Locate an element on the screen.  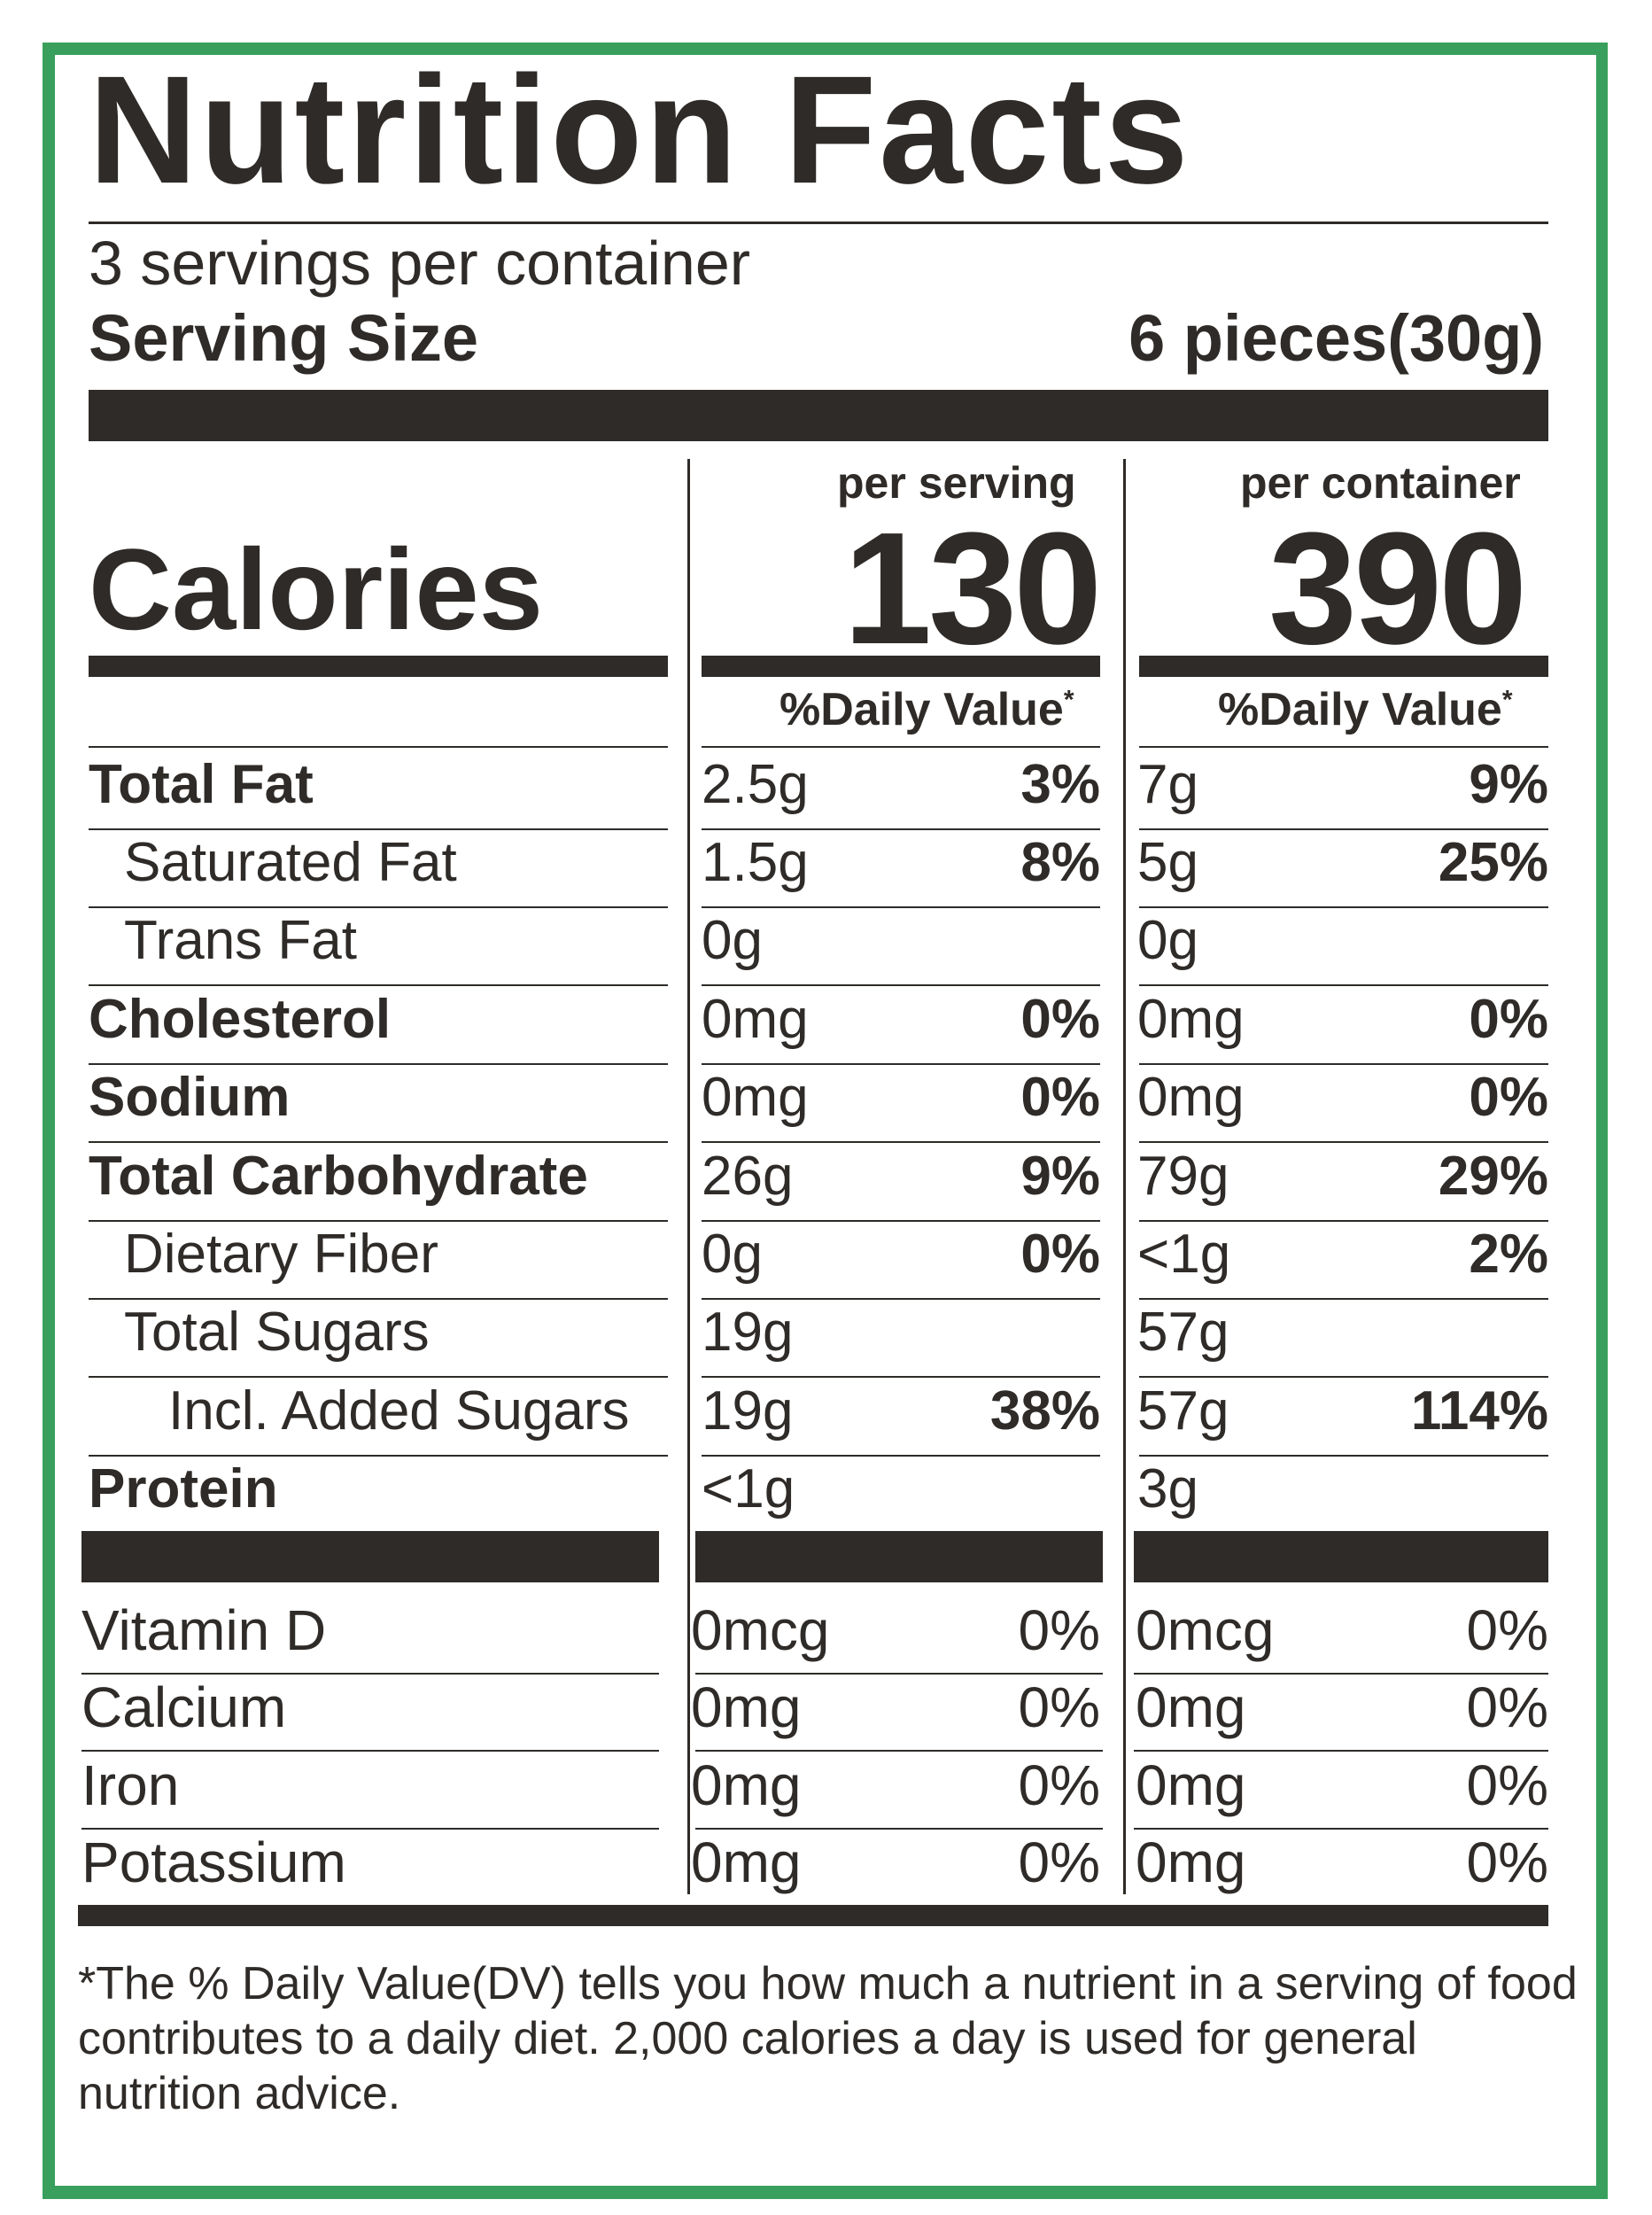
container-amount: 5g is located at coordinates (1168, 863).